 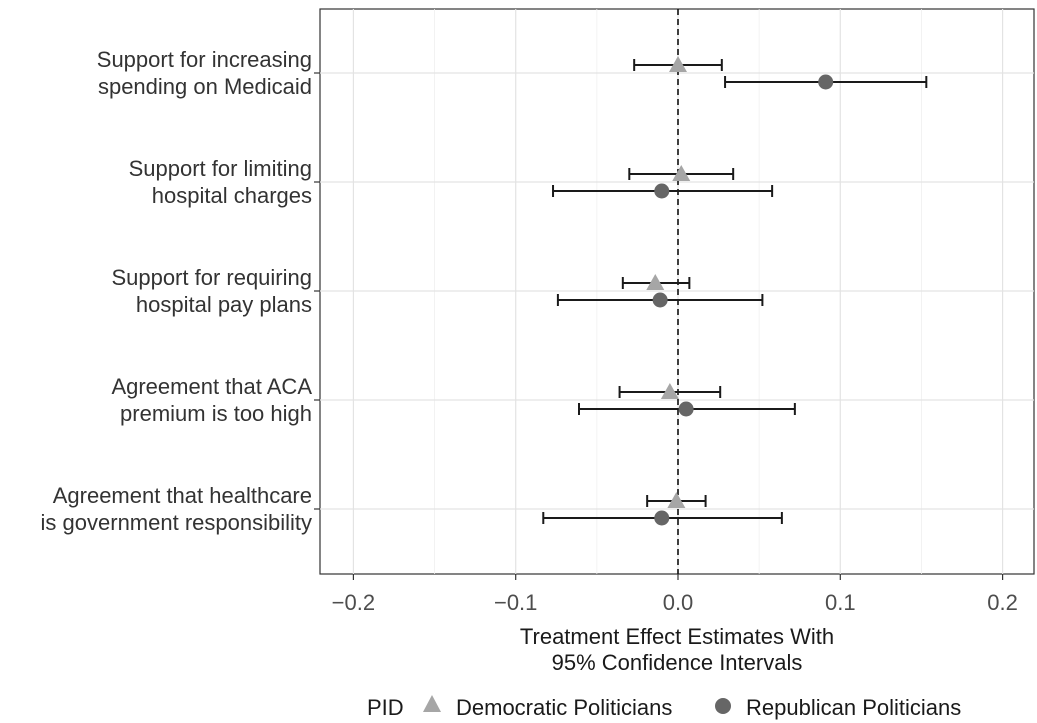 I want to click on x-tick-label: 0.2, so click(x=1002, y=602).